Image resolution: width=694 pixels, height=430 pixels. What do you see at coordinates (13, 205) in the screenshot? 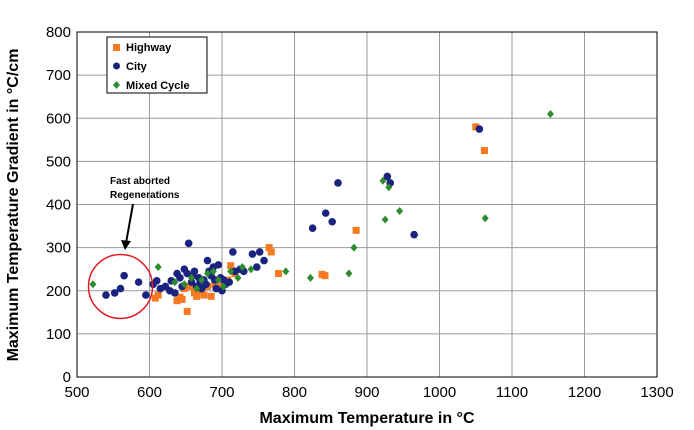
I see `y-axis-title: Maximum Temperature Gradient in °C/cm` at bounding box center [13, 205].